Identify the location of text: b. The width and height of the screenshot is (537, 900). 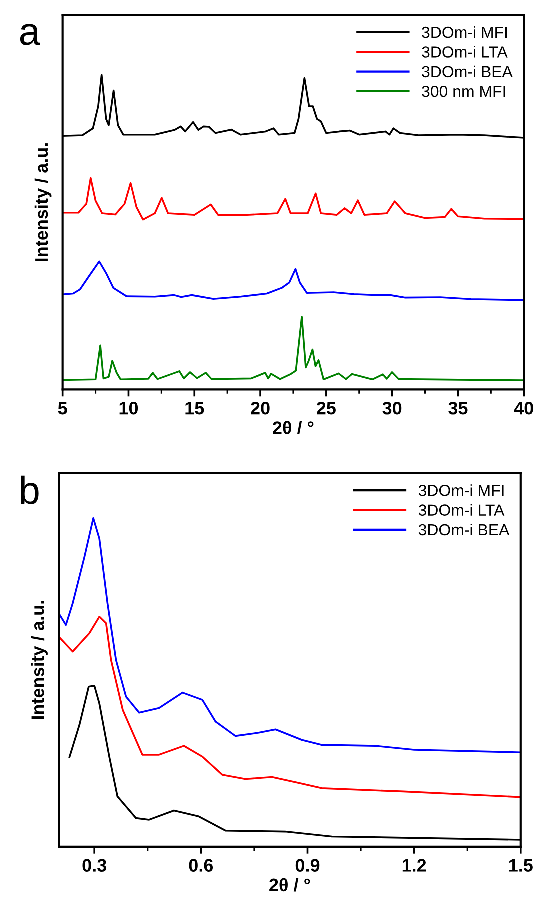
(30, 490).